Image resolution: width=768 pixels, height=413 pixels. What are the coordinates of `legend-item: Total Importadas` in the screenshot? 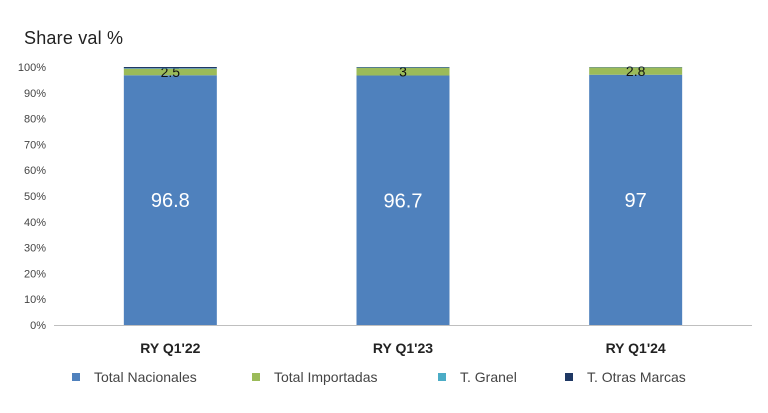 It's located at (315, 377).